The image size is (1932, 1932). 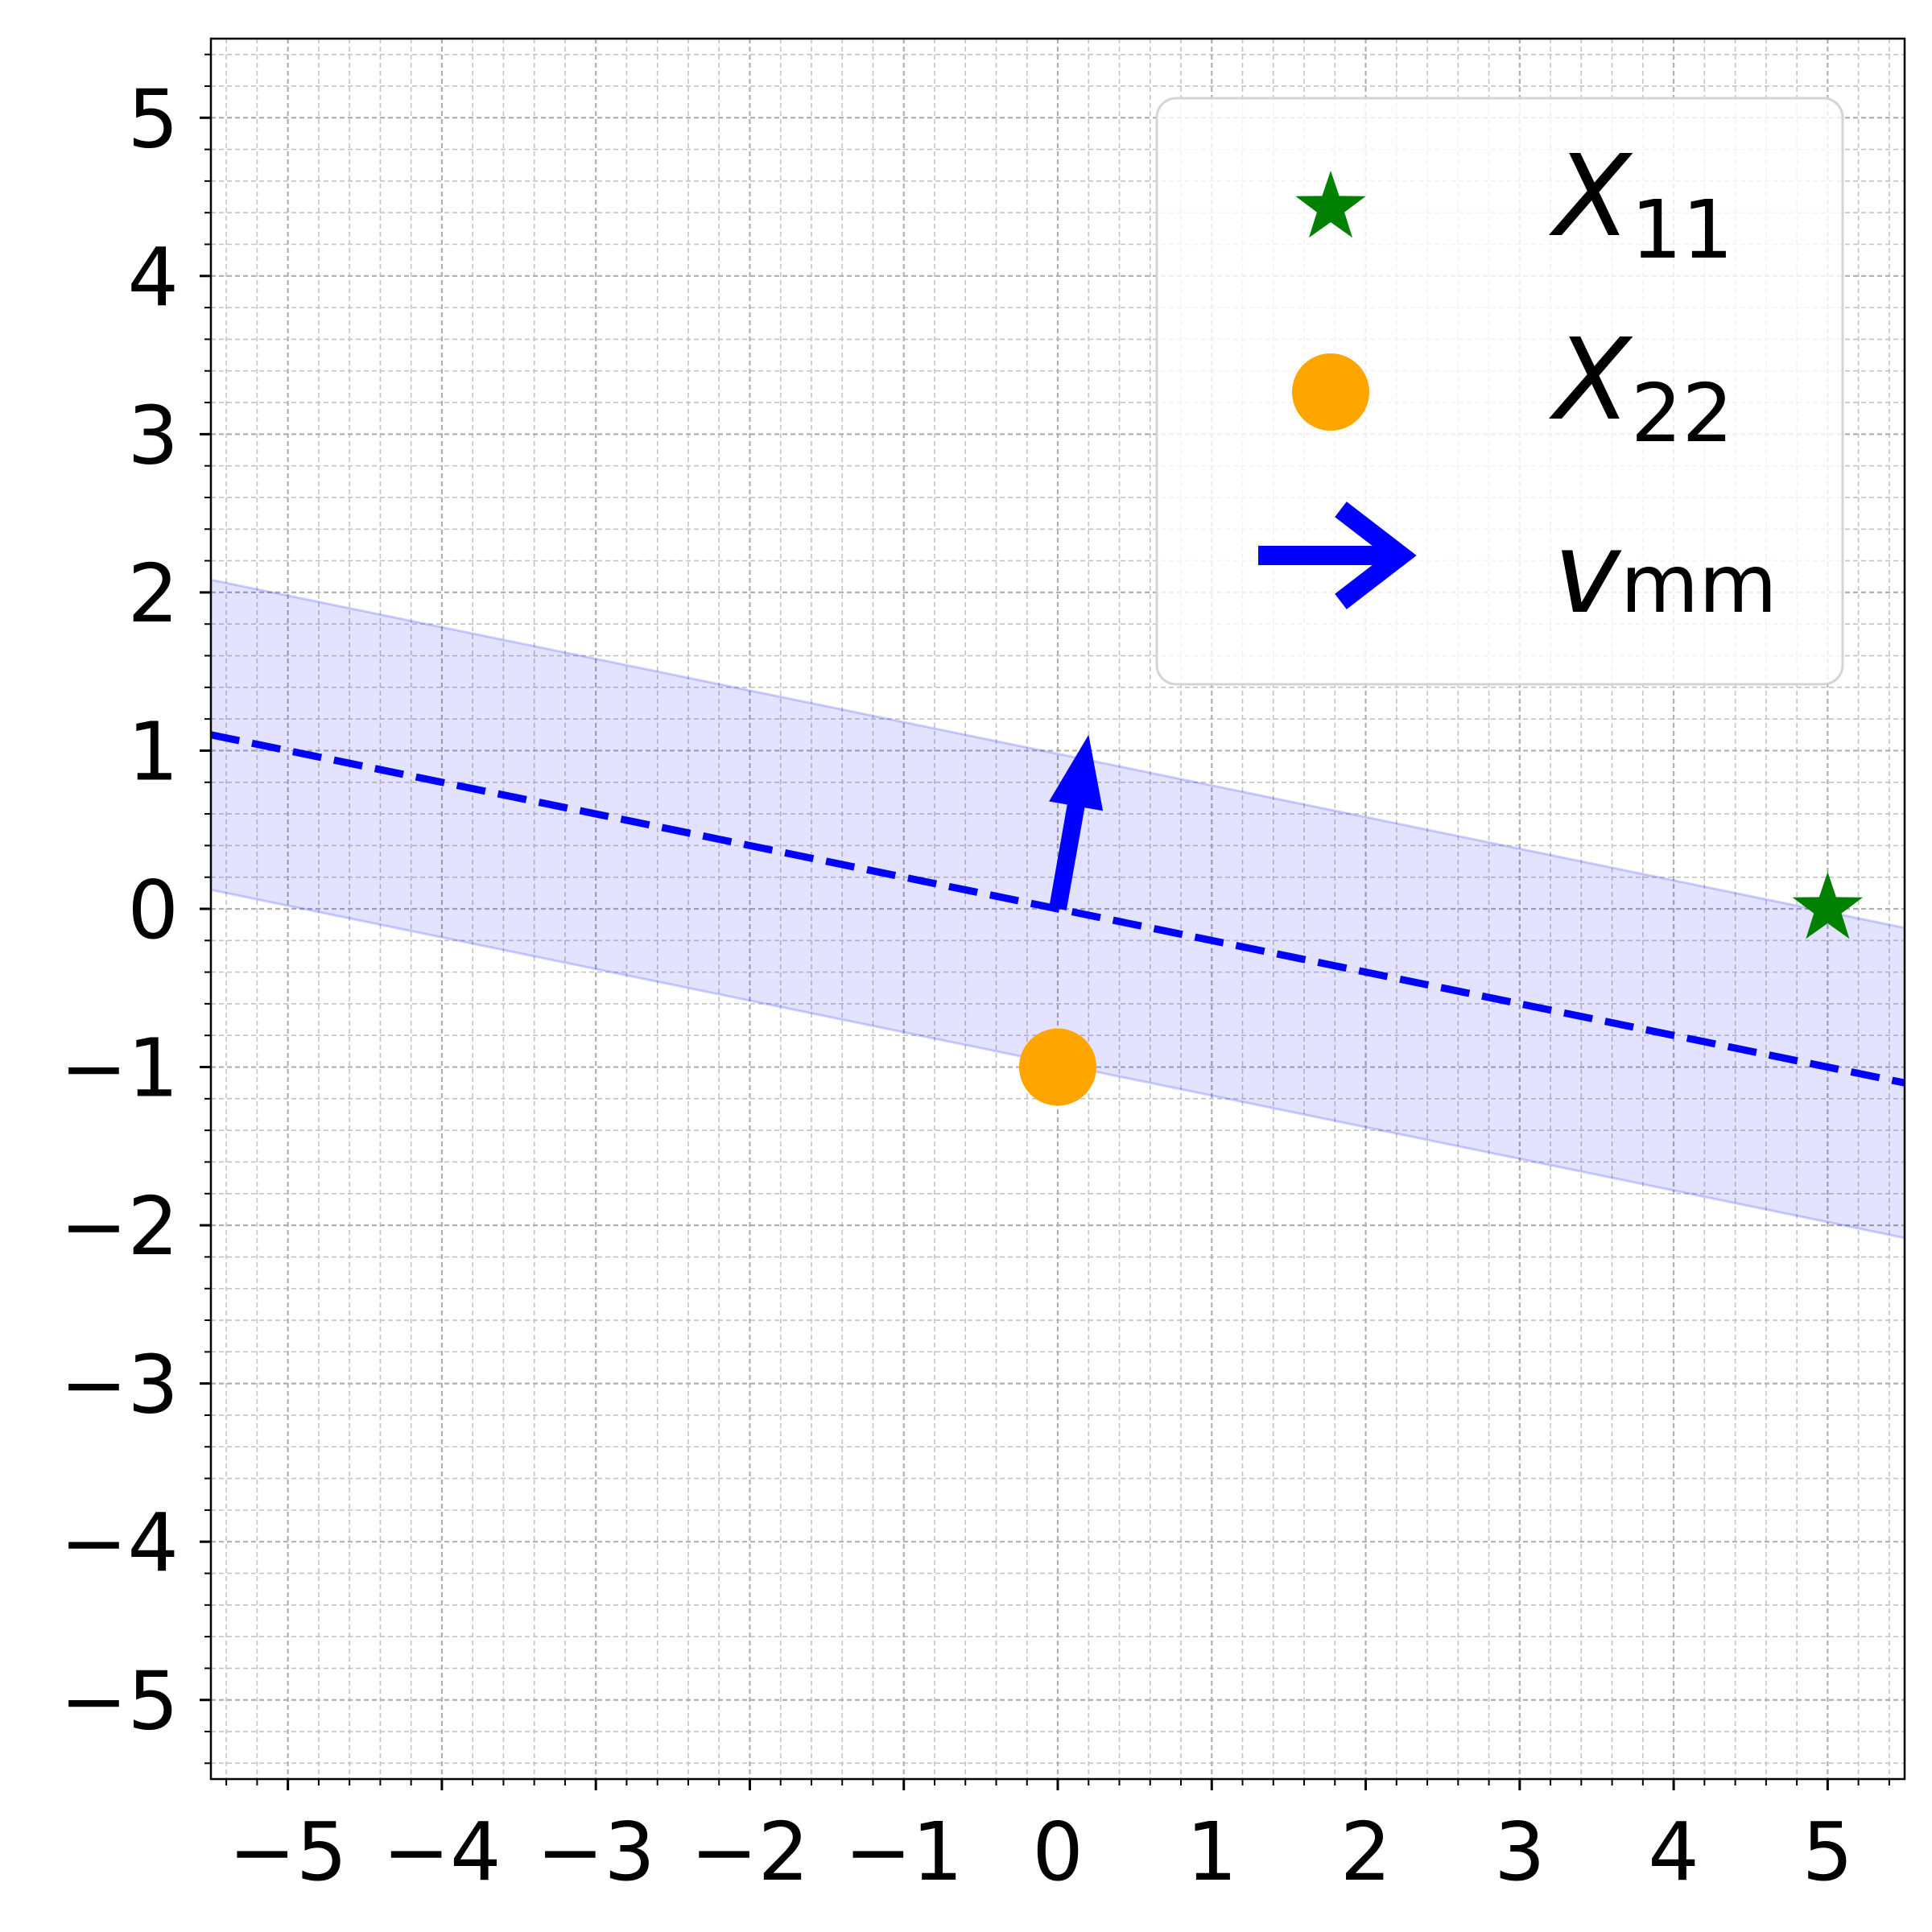 What do you see at coordinates (1057, 1067) in the screenshot?
I see `point-x22` at bounding box center [1057, 1067].